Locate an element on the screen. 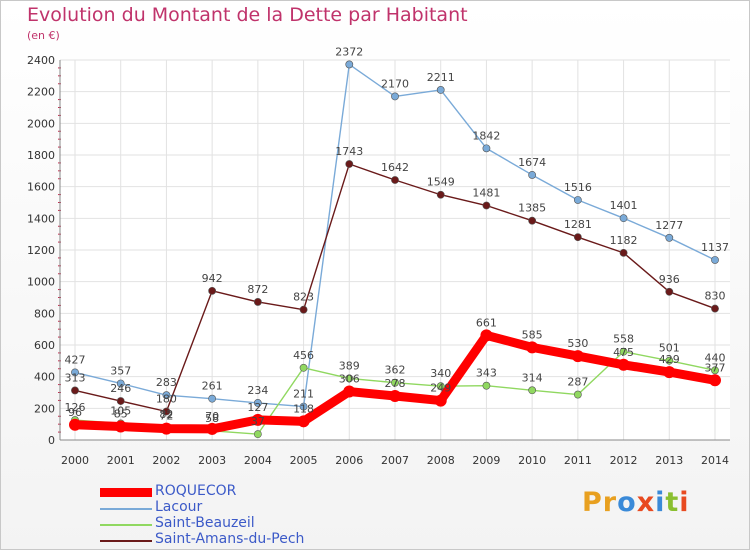 Image resolution: width=750 pixels, height=550 pixels. y-tick-label: 2400 is located at coordinates (41, 60).